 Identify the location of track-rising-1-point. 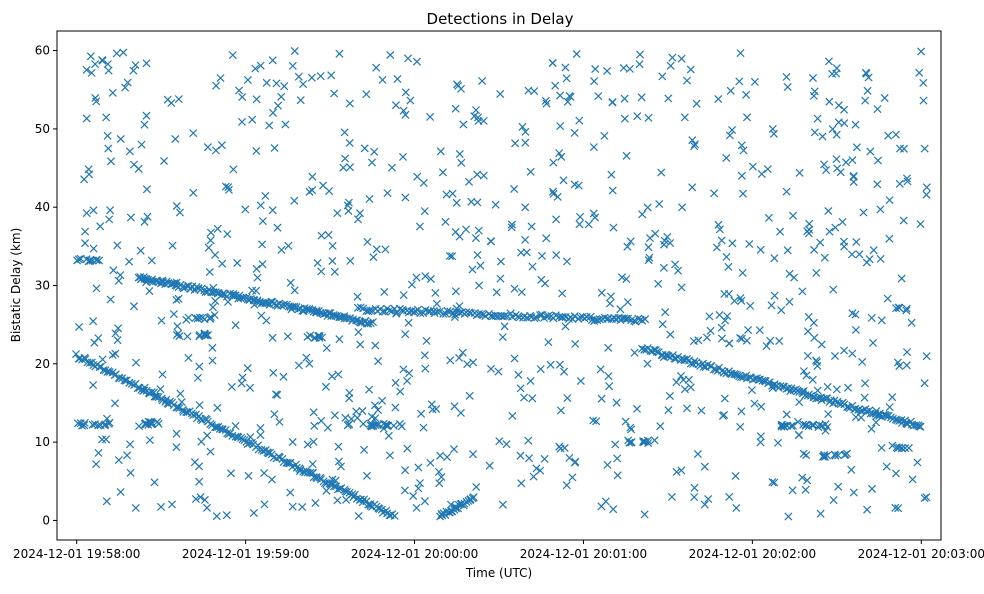
(473, 497).